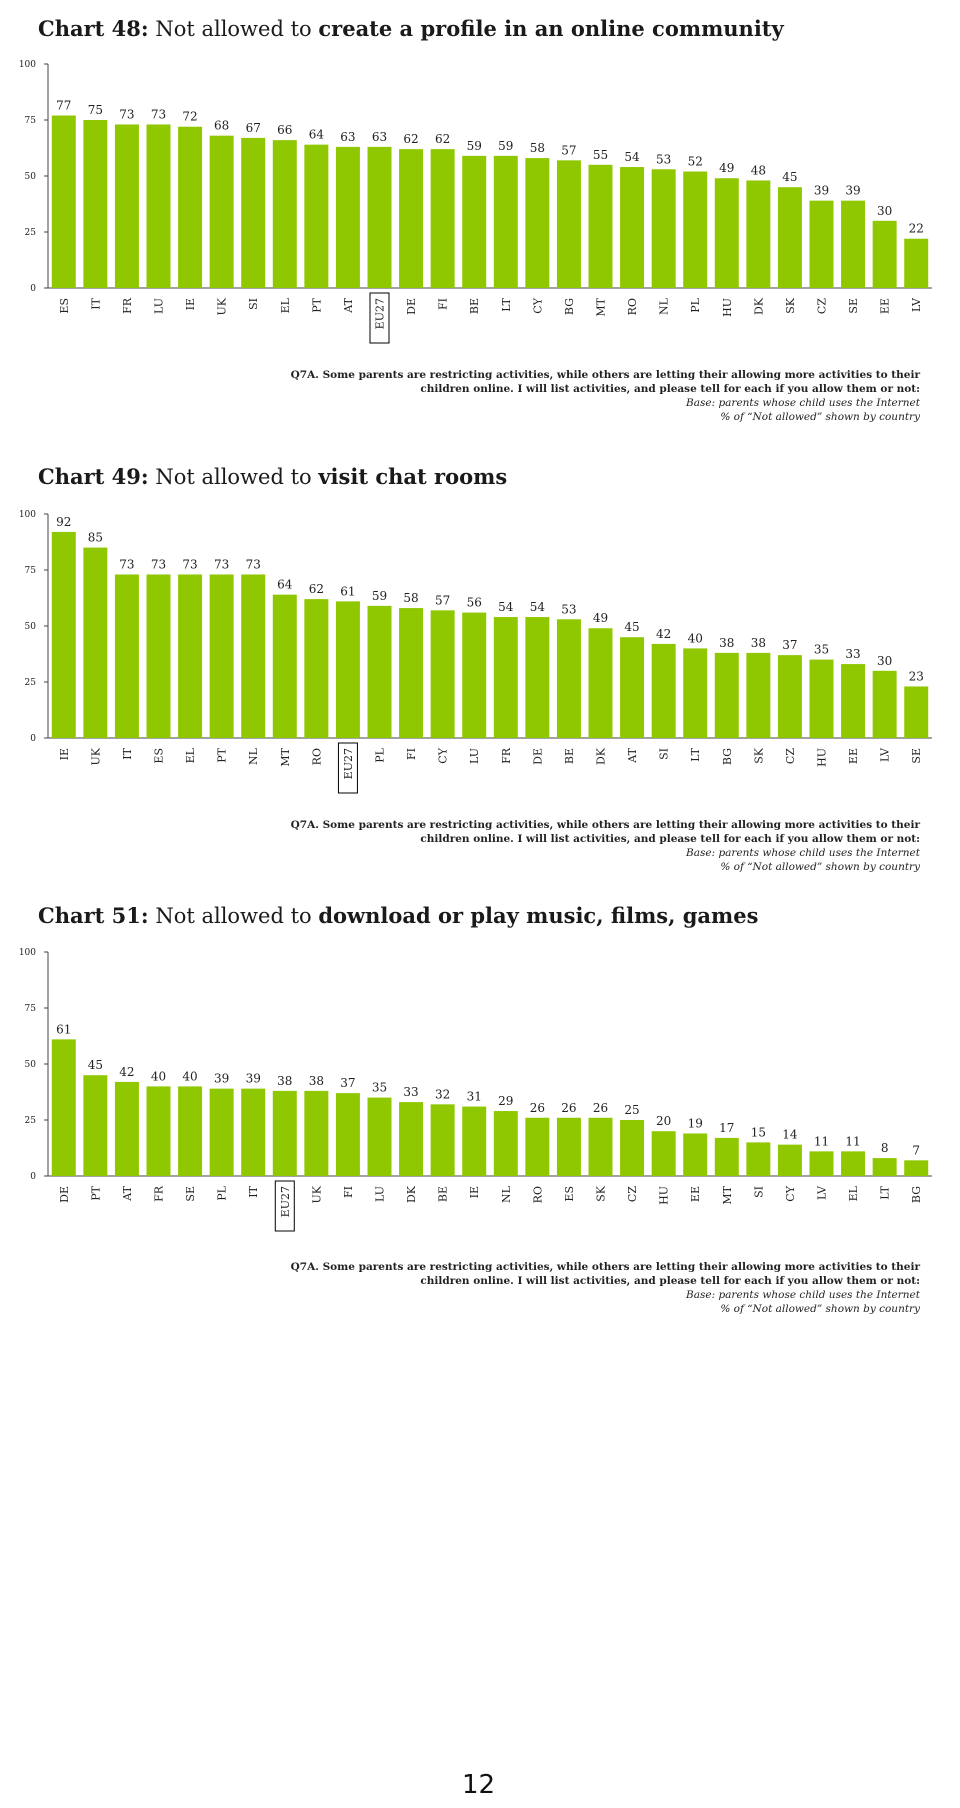  I want to click on value-label-MT: 55, so click(600, 155).